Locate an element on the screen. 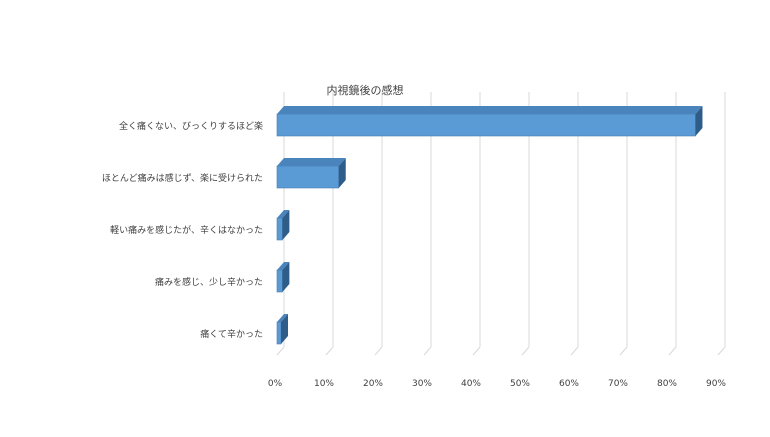  category-label: 痛くて辛かった is located at coordinates (231, 334).